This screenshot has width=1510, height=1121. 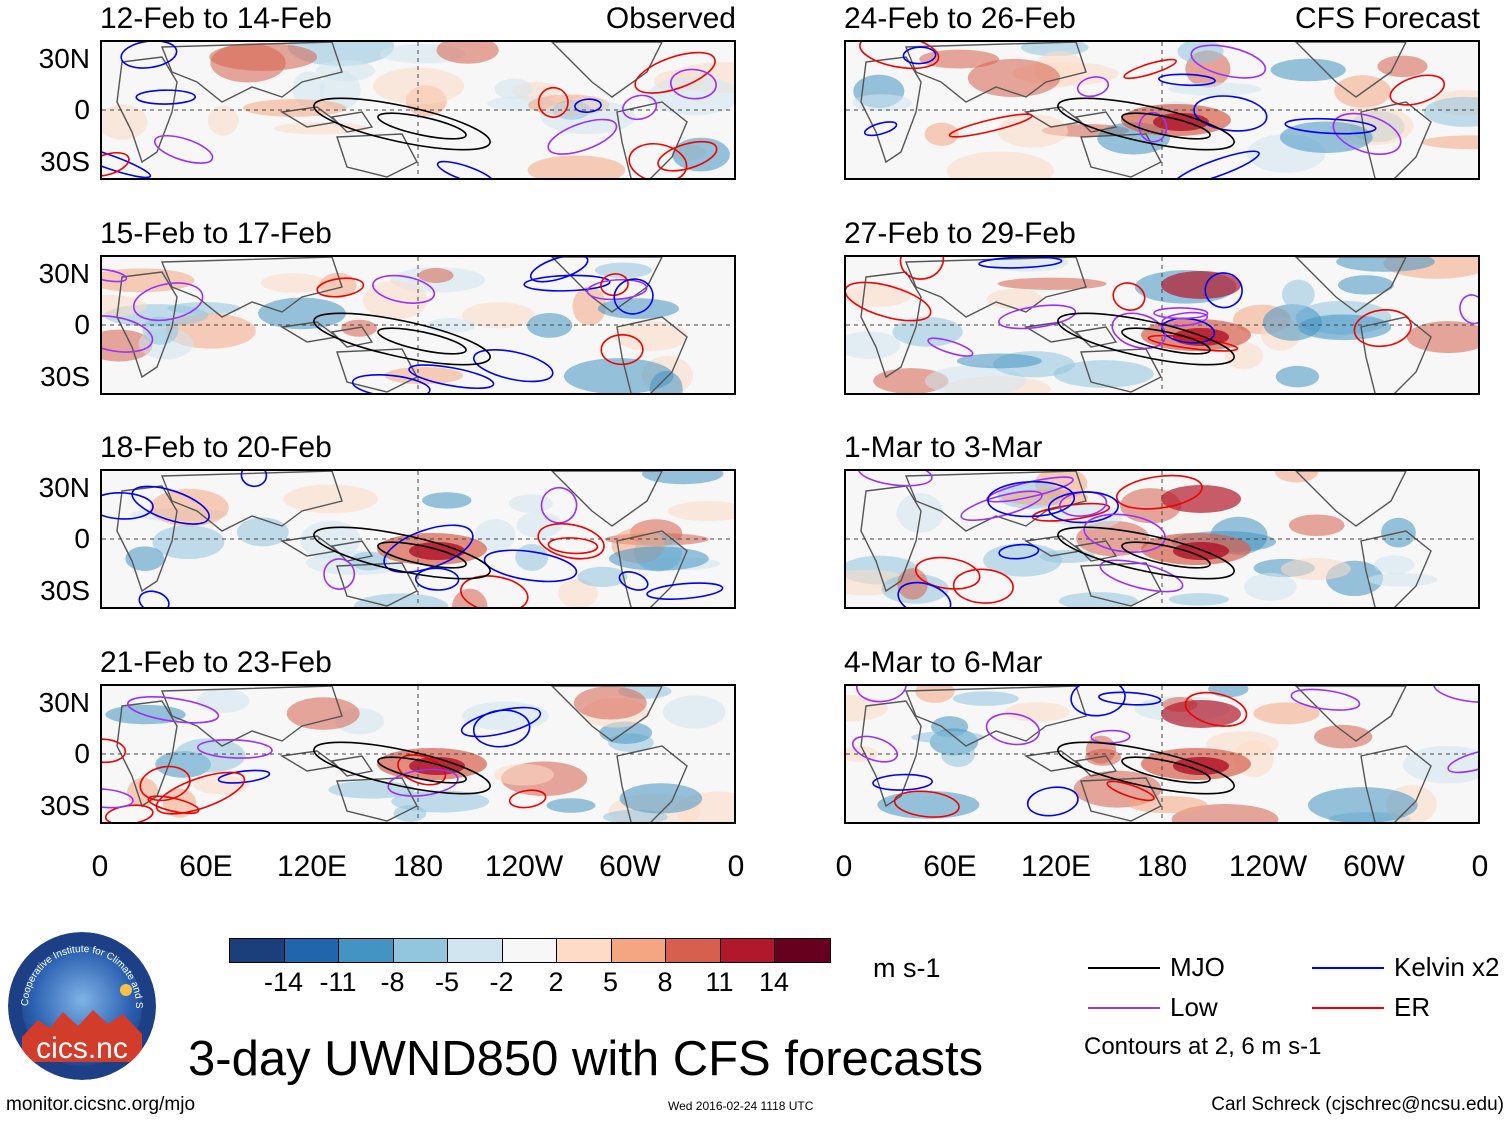 I want to click on panel-column-label: Observed, so click(x=670, y=18).